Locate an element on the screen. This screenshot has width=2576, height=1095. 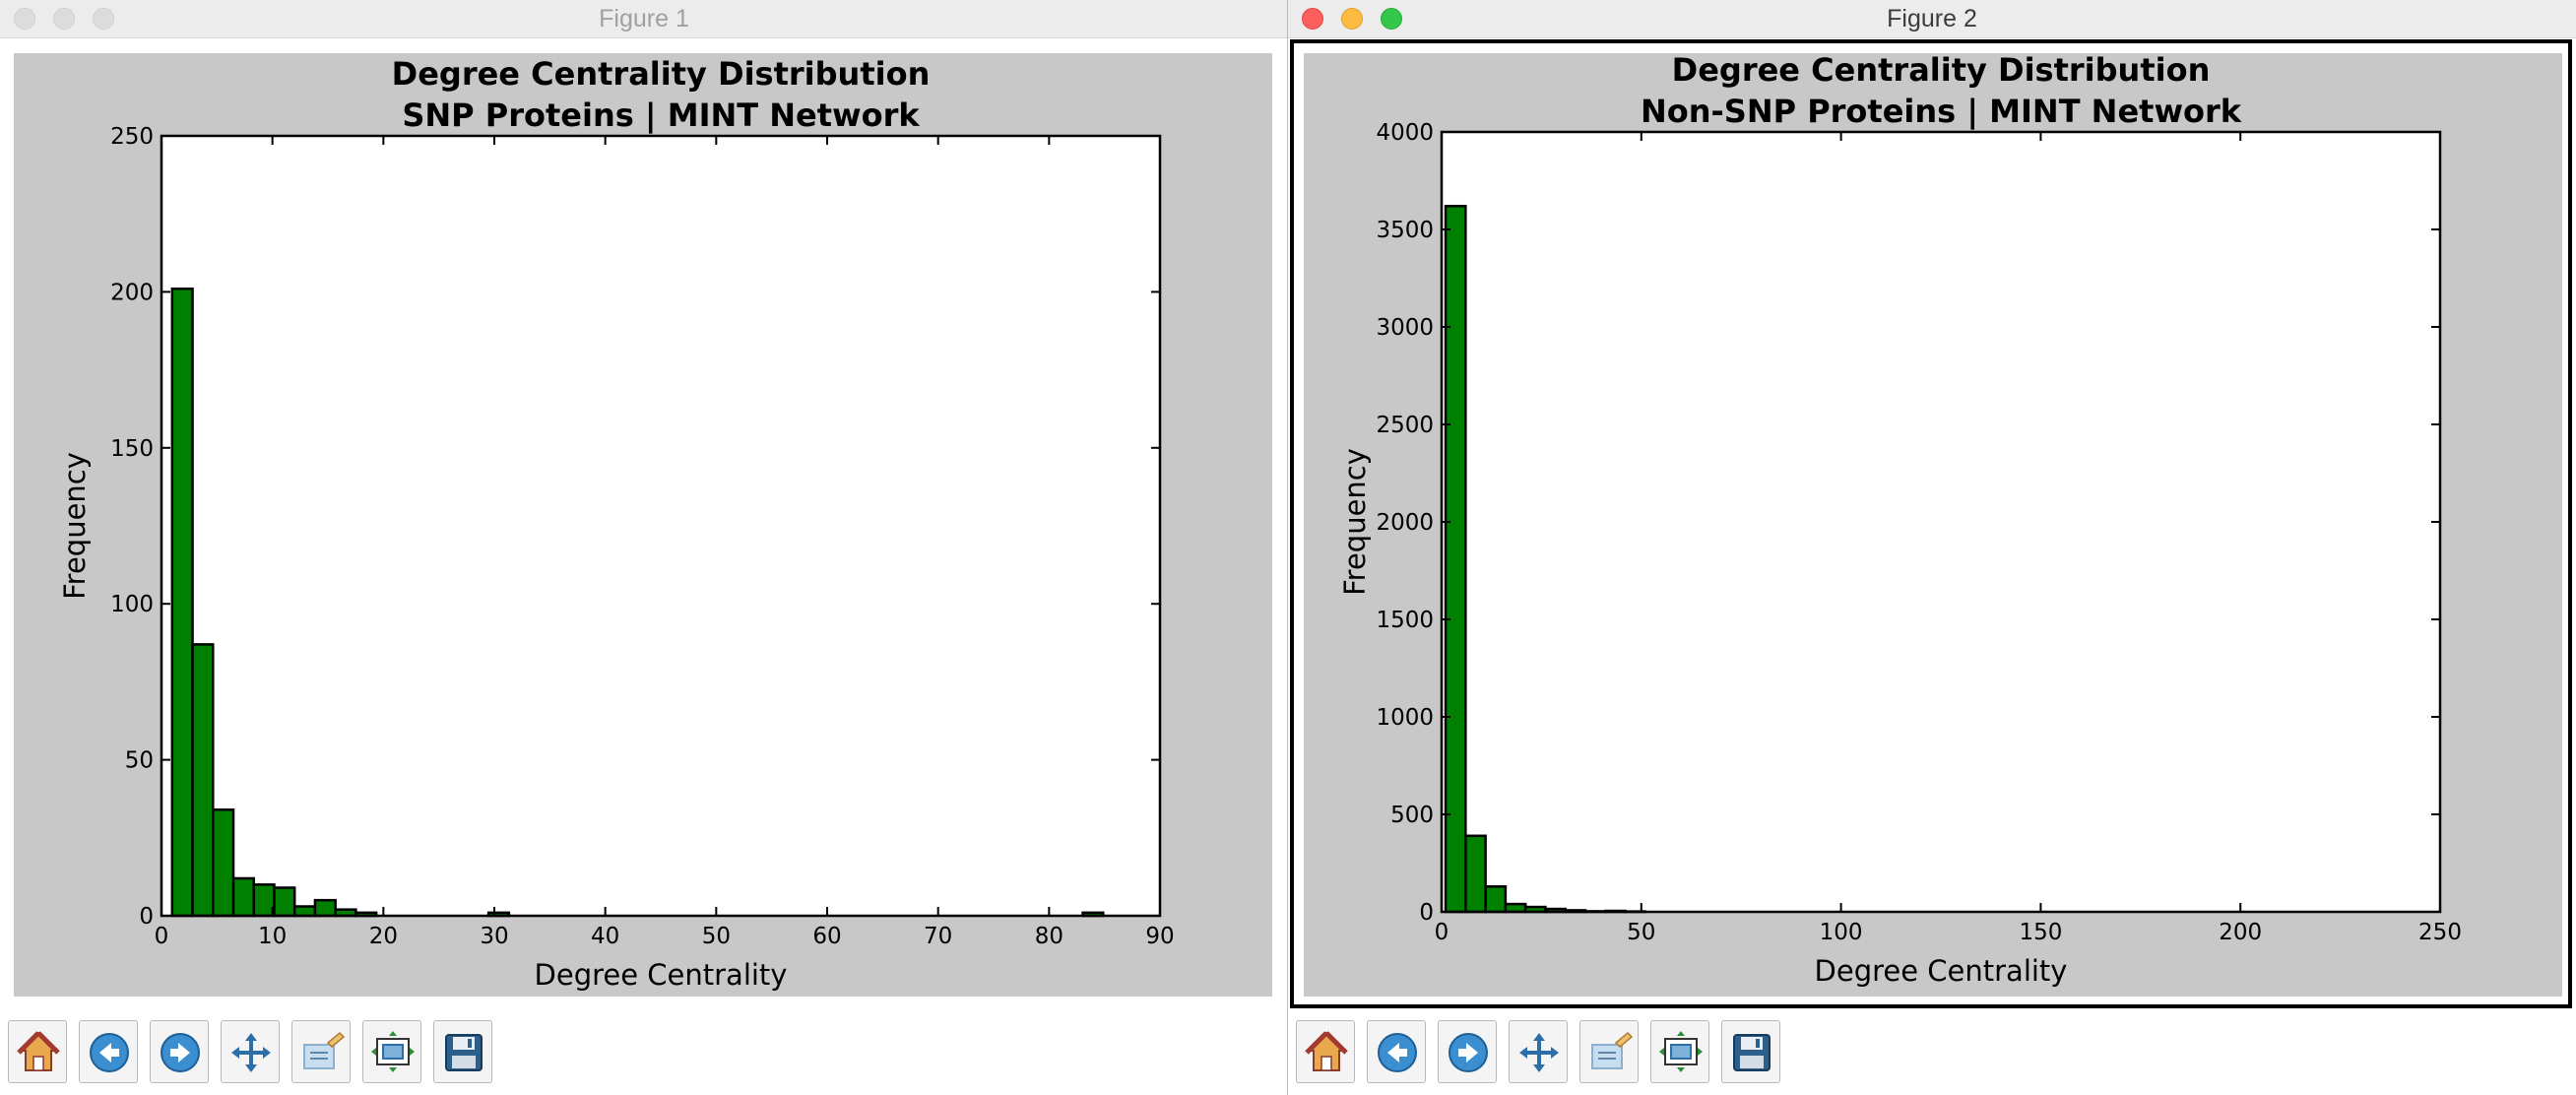
y-tick-label: 50 is located at coordinates (139, 761).